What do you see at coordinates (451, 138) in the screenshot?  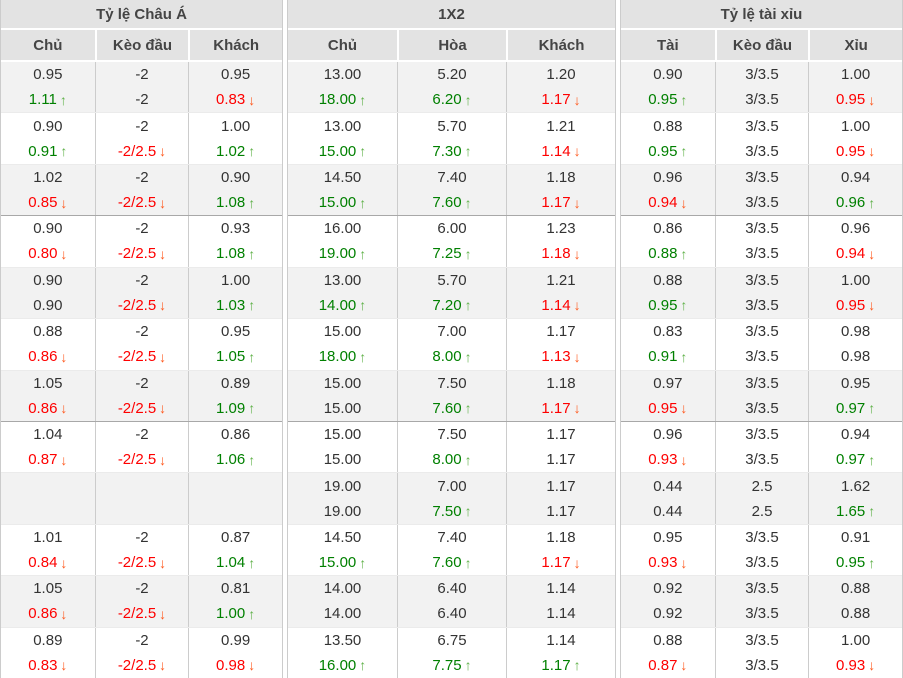 I see `odds-cell: 5.70 7.30 ↑` at bounding box center [451, 138].